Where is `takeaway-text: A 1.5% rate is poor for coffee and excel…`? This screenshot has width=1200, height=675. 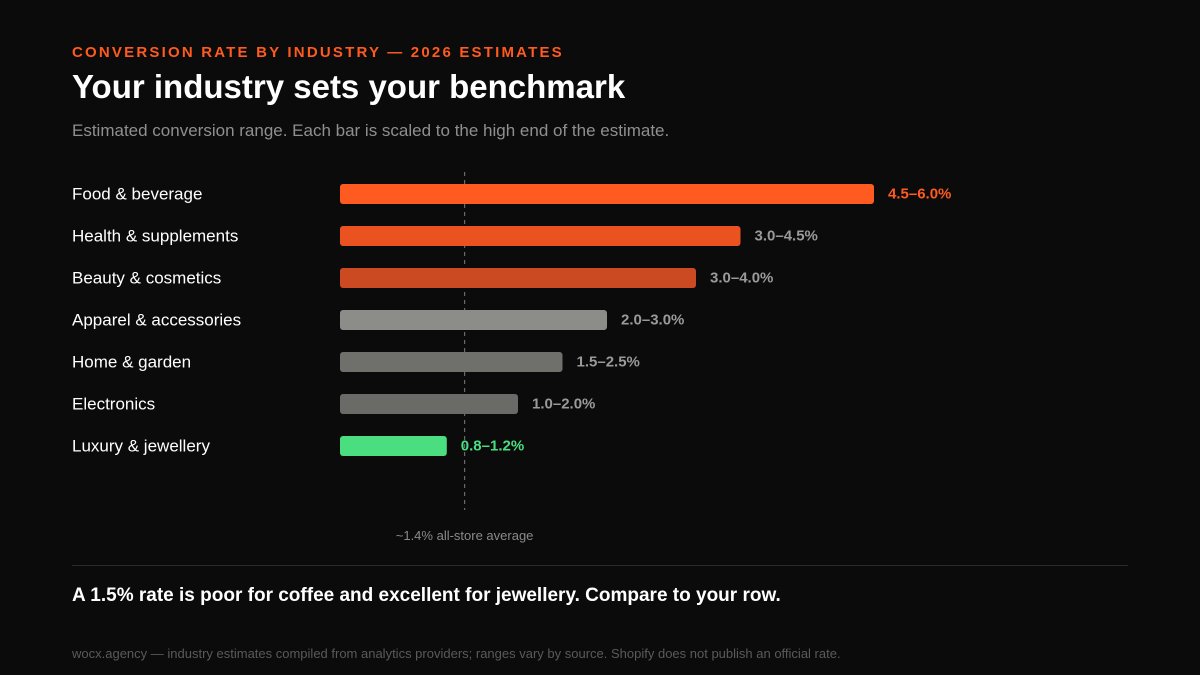 takeaway-text: A 1.5% rate is poor for coffee and excel… is located at coordinates (426, 595).